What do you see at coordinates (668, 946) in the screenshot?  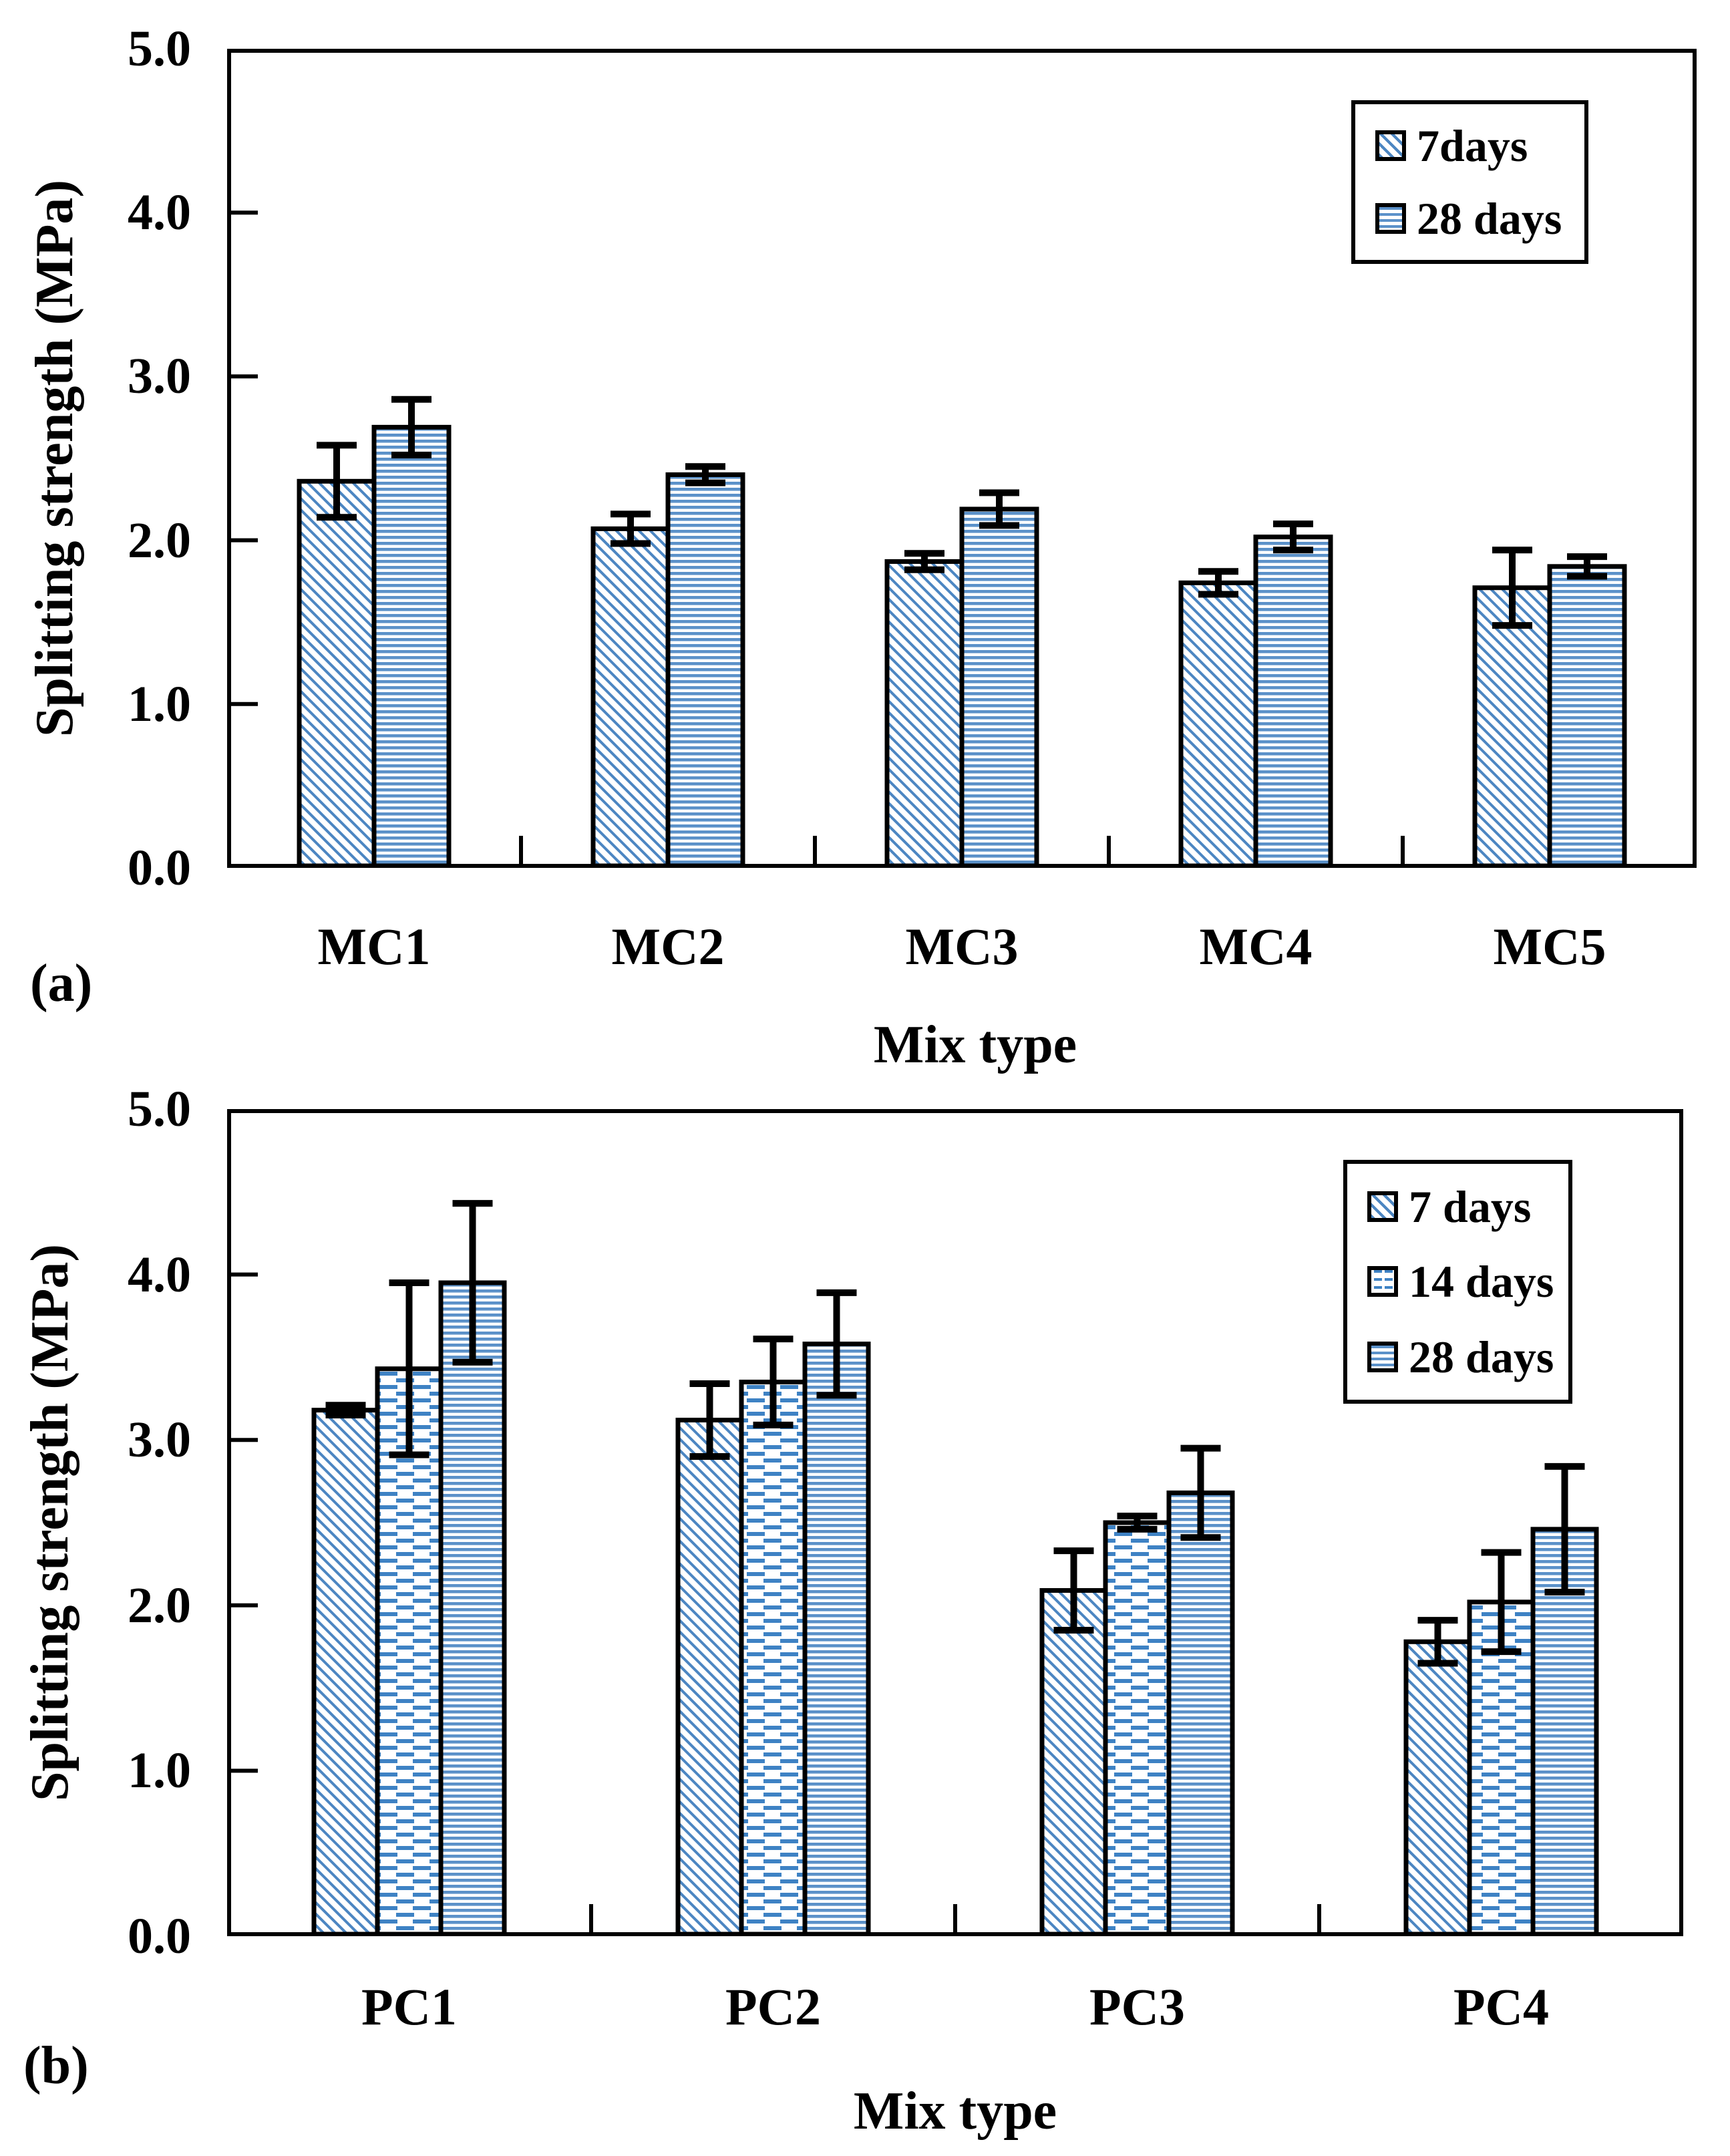 I see `x-category-label-MC2: MC2` at bounding box center [668, 946].